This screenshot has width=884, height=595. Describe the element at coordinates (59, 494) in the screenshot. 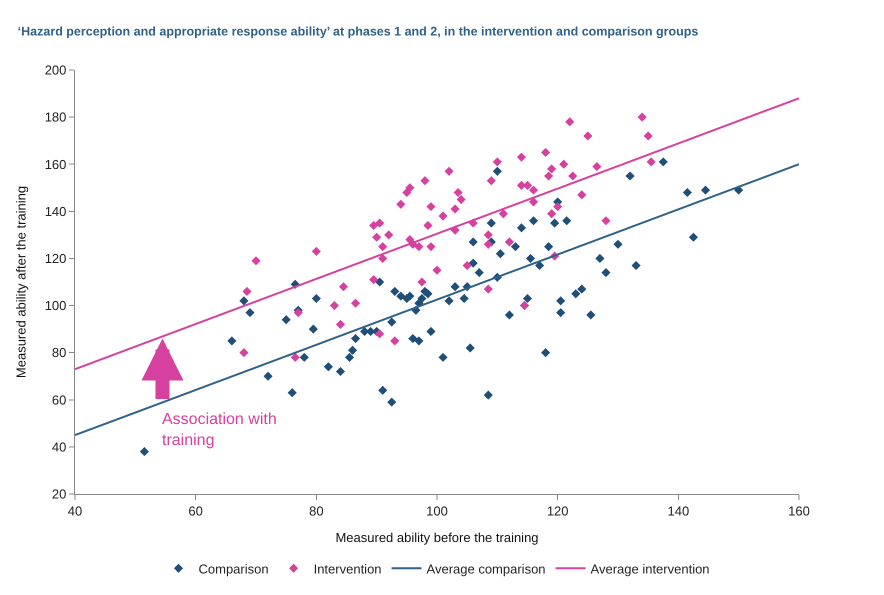

I see `y-tick-label: 20` at that location.